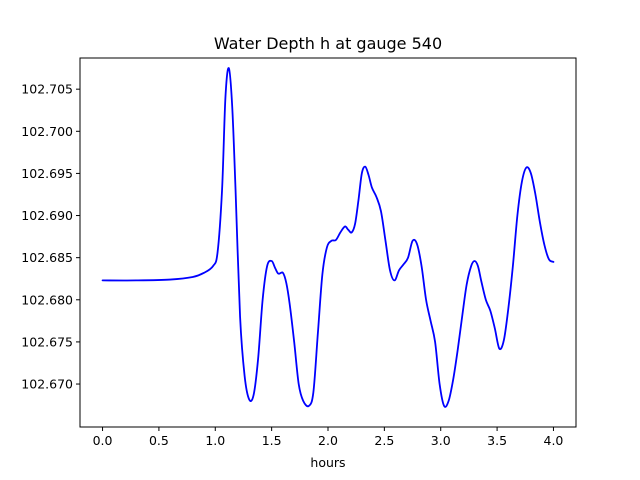  I want to click on y-tick-label: 102.690, so click(47, 215).